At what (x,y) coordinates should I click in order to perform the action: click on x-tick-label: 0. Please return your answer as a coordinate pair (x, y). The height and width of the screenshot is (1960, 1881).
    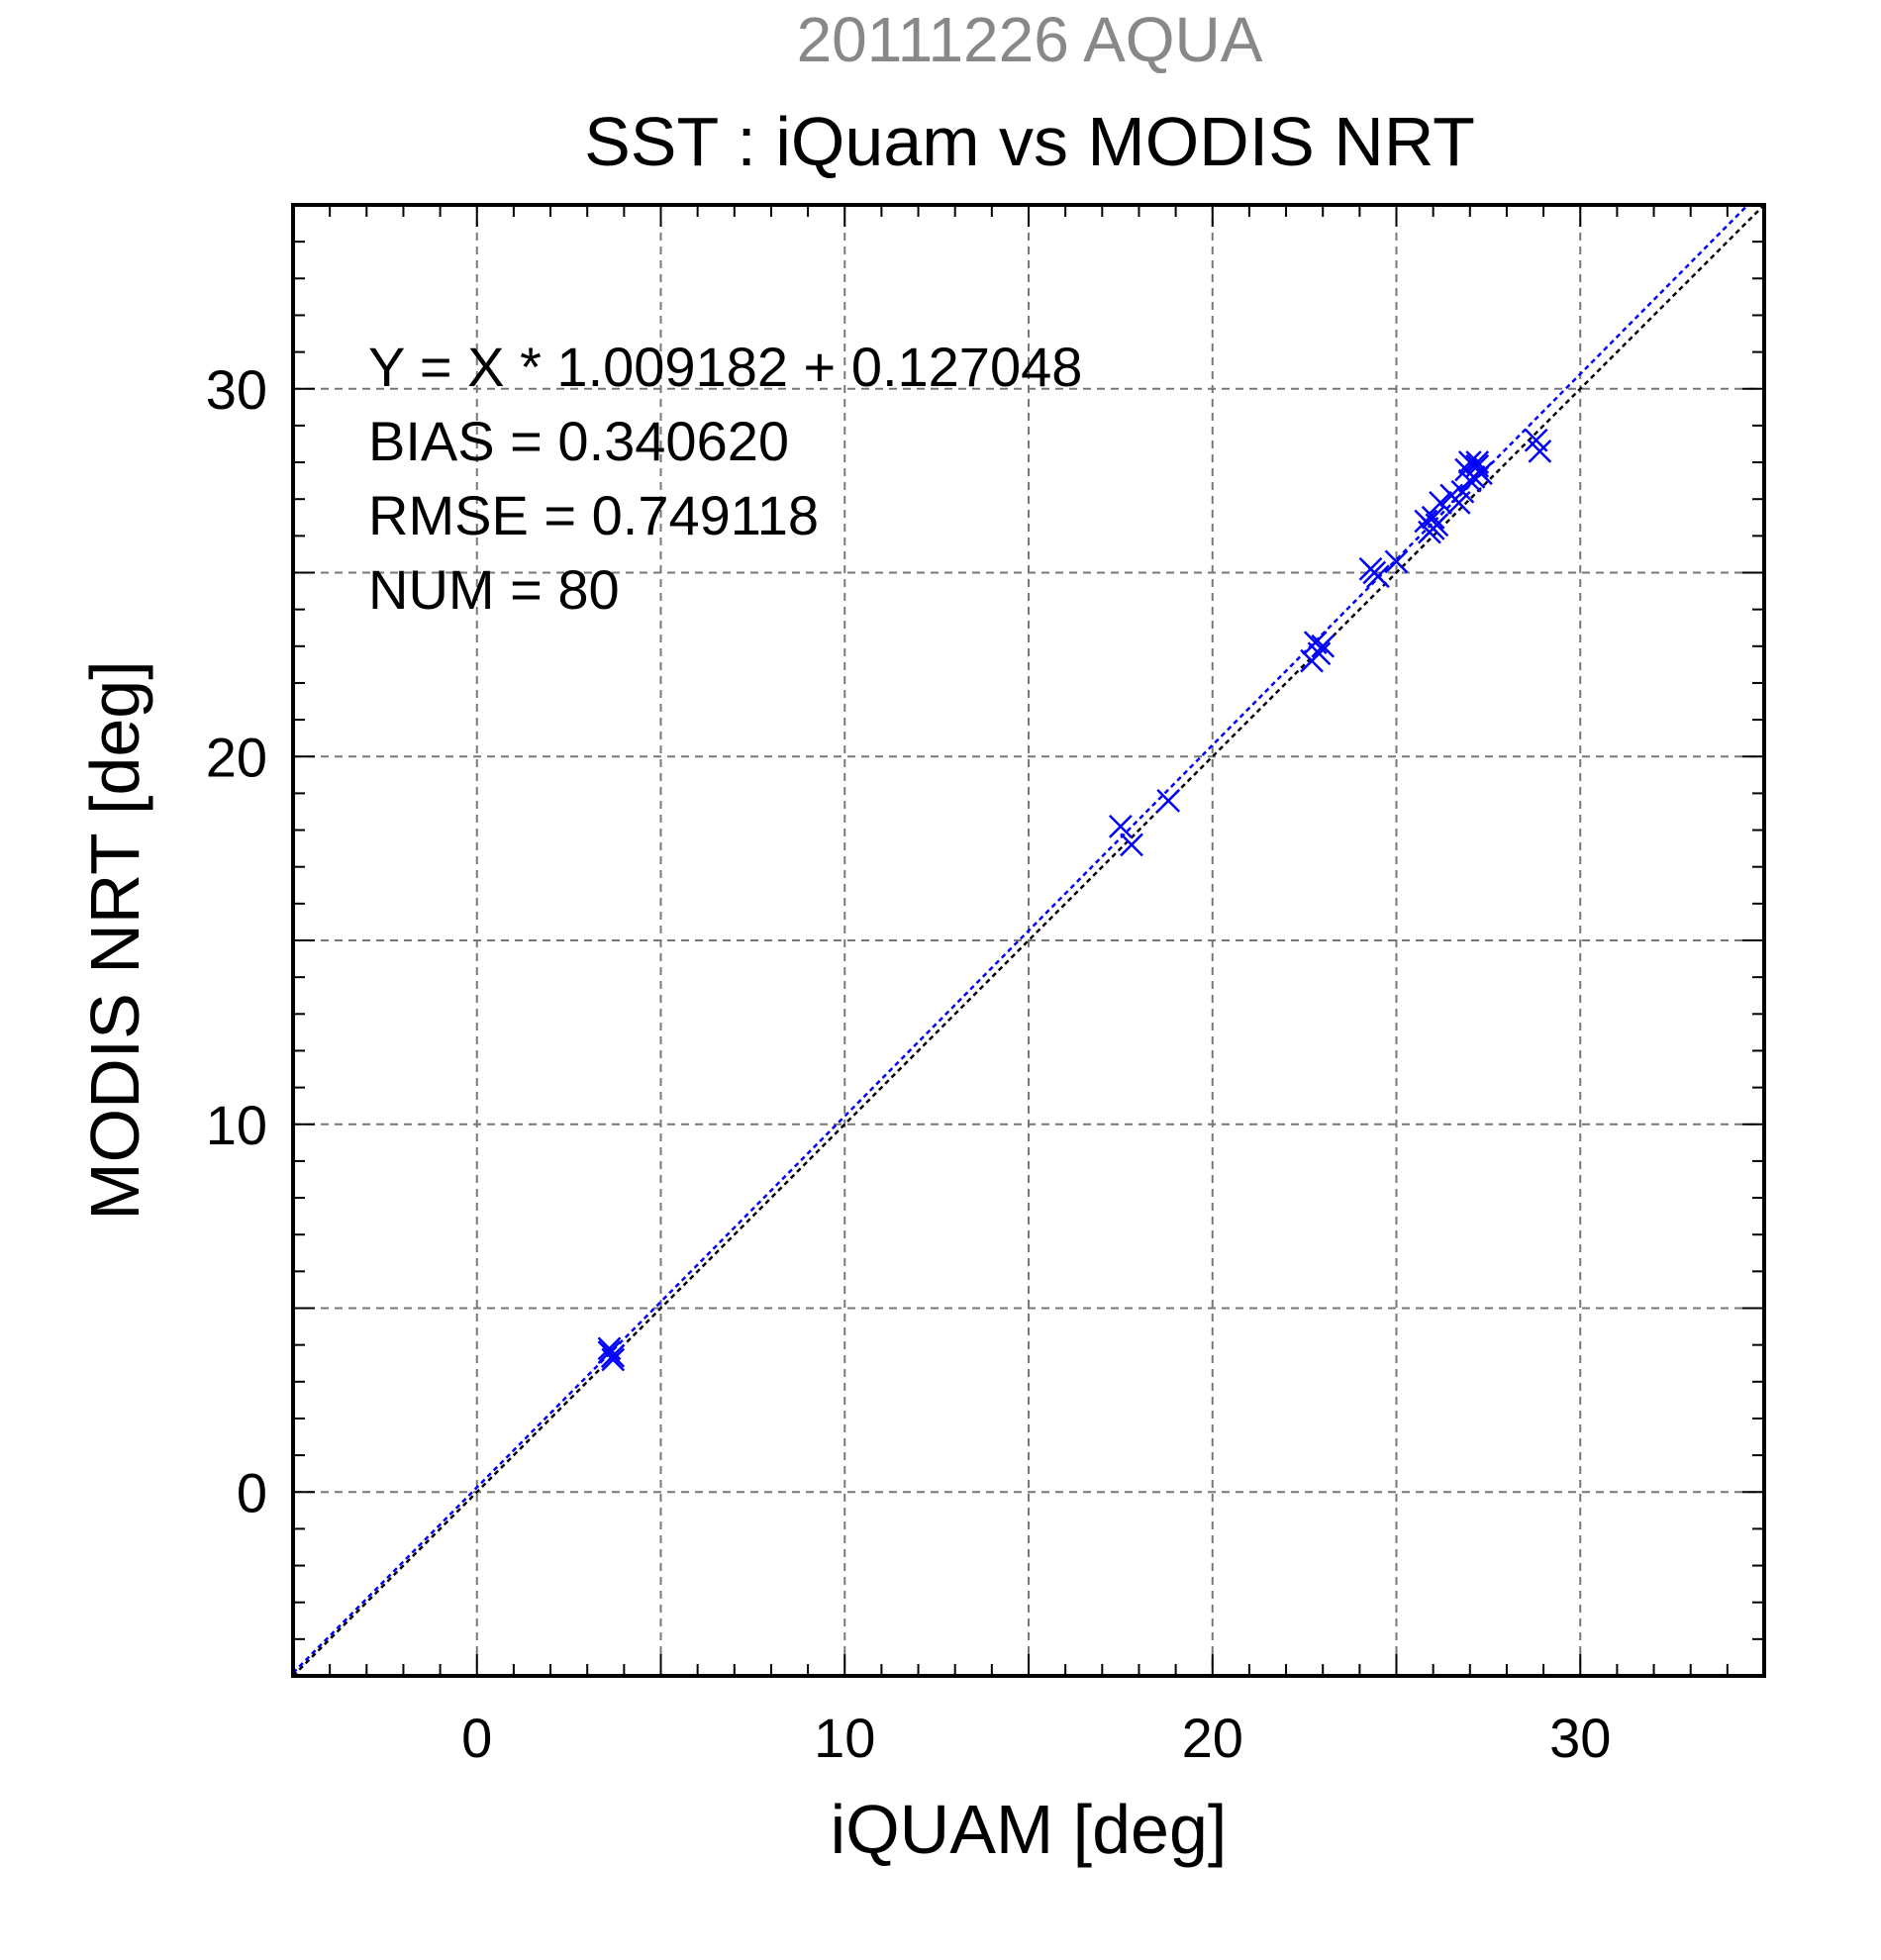
    Looking at the image, I should click on (477, 1738).